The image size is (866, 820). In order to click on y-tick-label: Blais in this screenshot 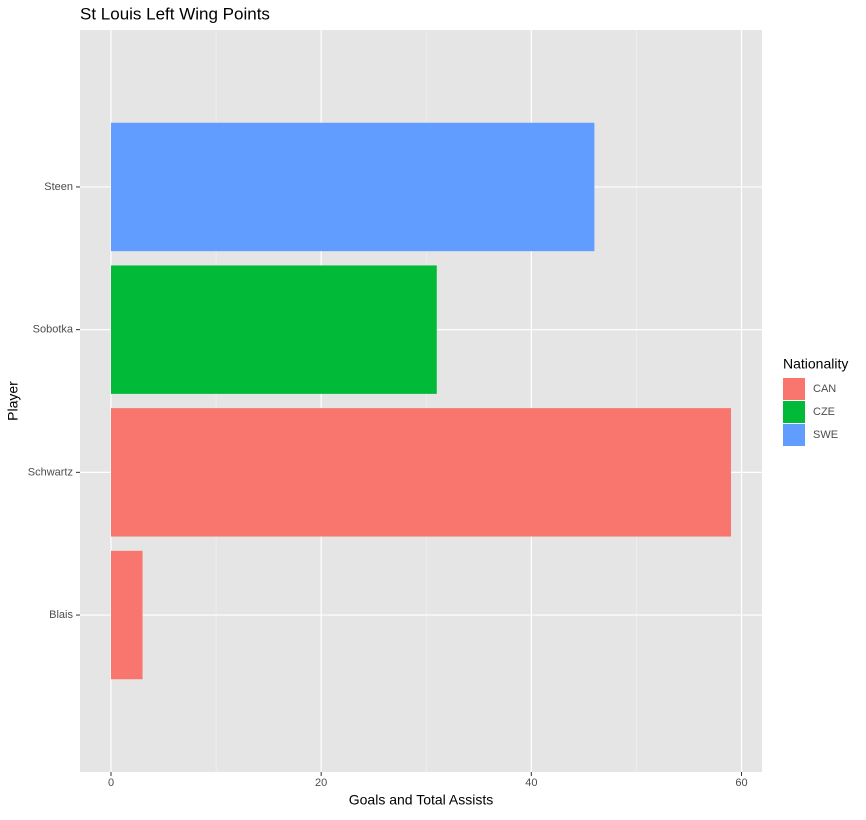, I will do `click(61, 615)`.